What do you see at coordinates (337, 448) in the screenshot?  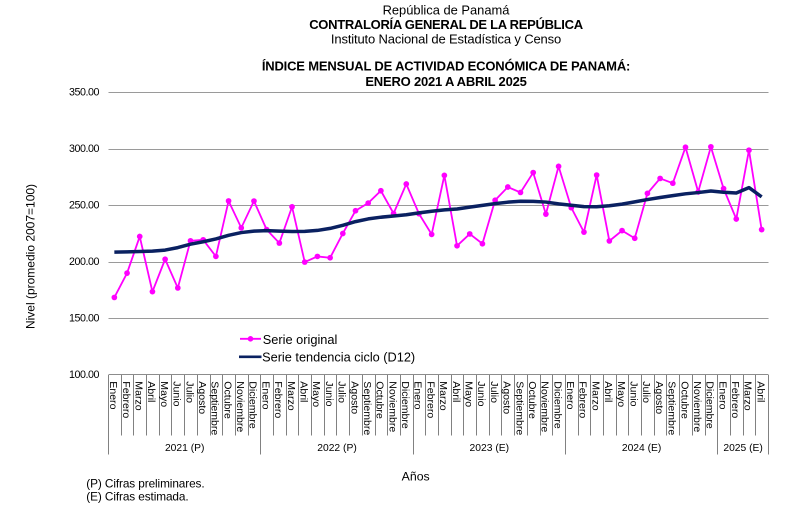 I see `svg-text: 2022 (P)` at bounding box center [337, 448].